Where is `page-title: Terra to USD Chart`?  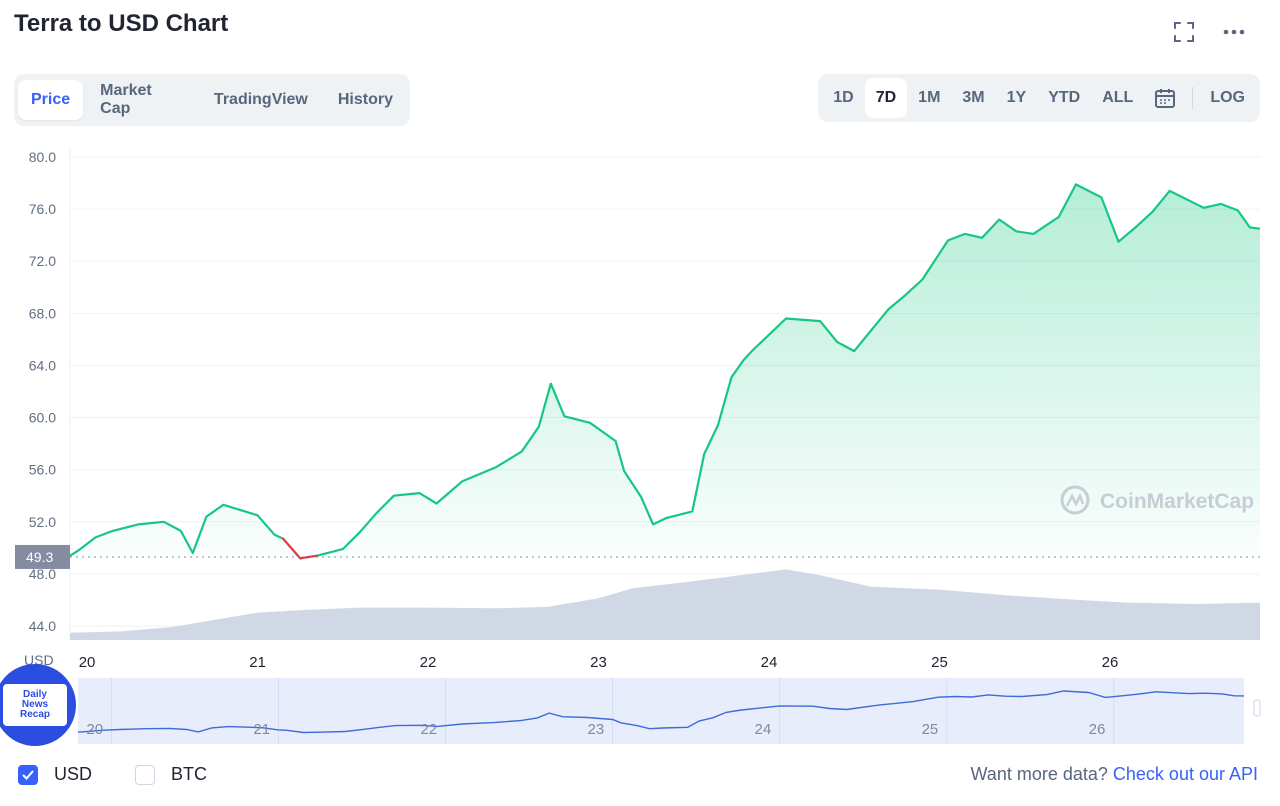 page-title: Terra to USD Chart is located at coordinates (121, 23).